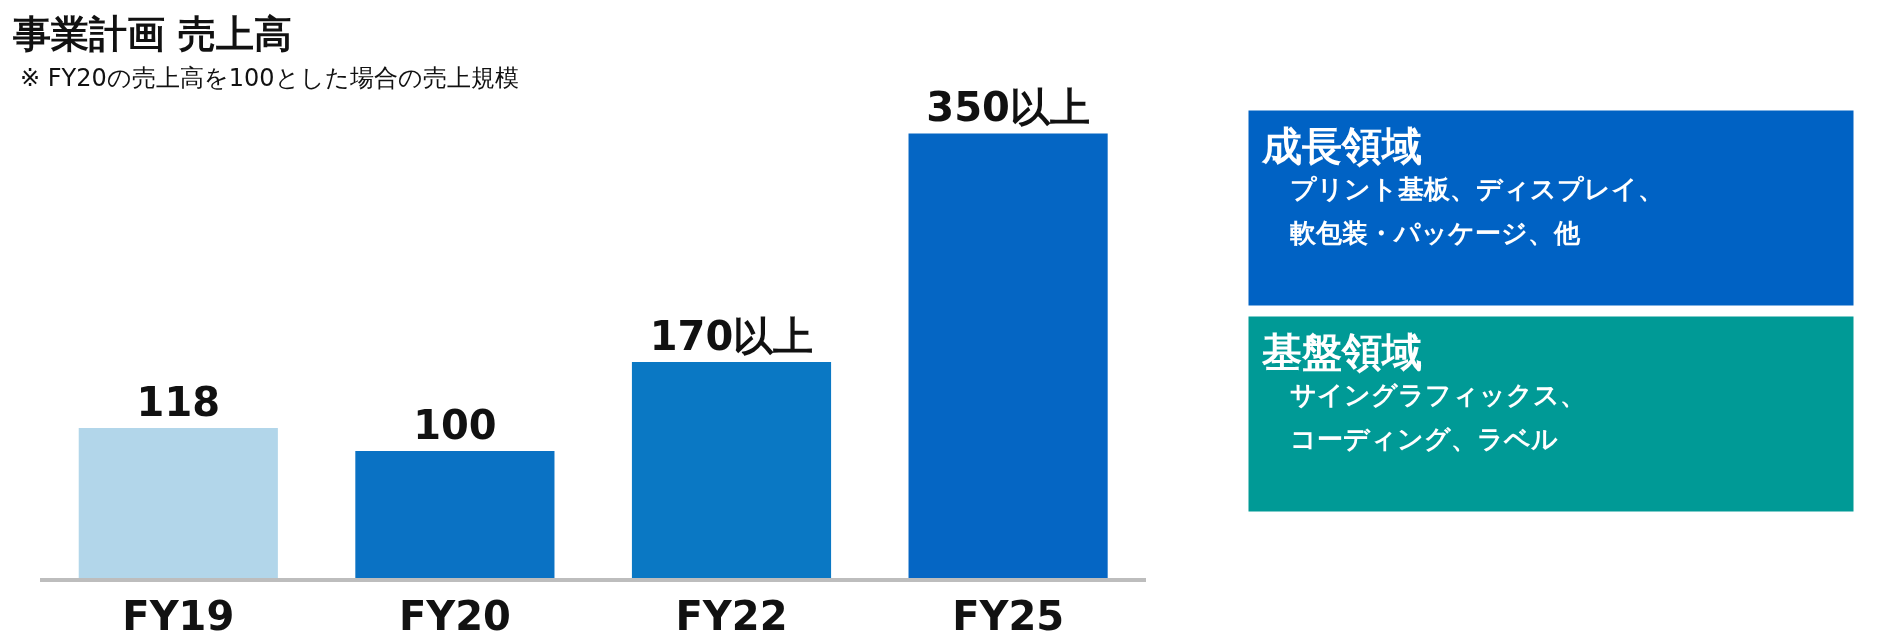 This screenshot has height=638, width=1904. What do you see at coordinates (152, 34) in the screenshot?
I see `chart-title: 事業計画 売上高` at bounding box center [152, 34].